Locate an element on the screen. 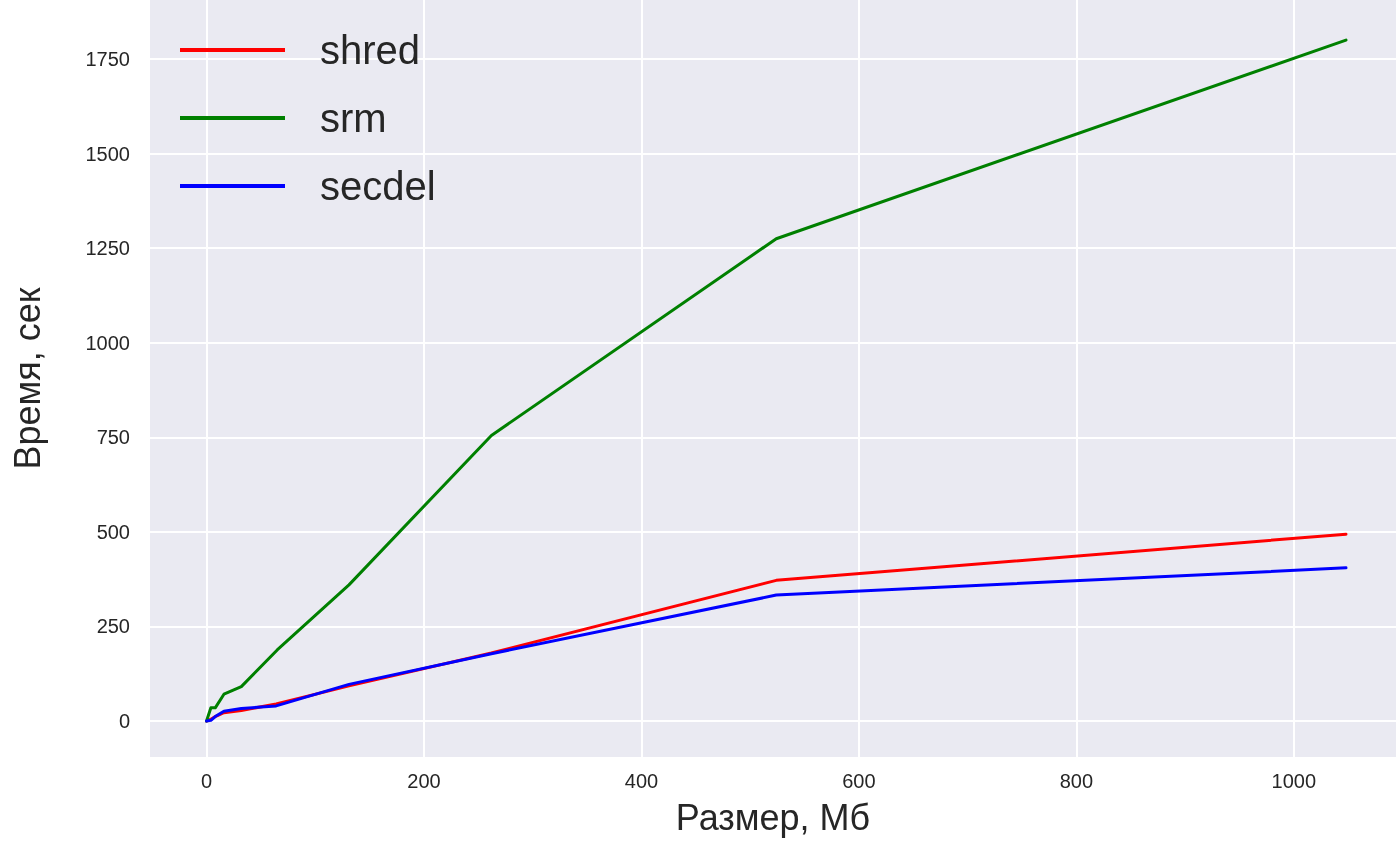 This screenshot has height=846, width=1396. y-tick-label: 1500 is located at coordinates (107, 153).